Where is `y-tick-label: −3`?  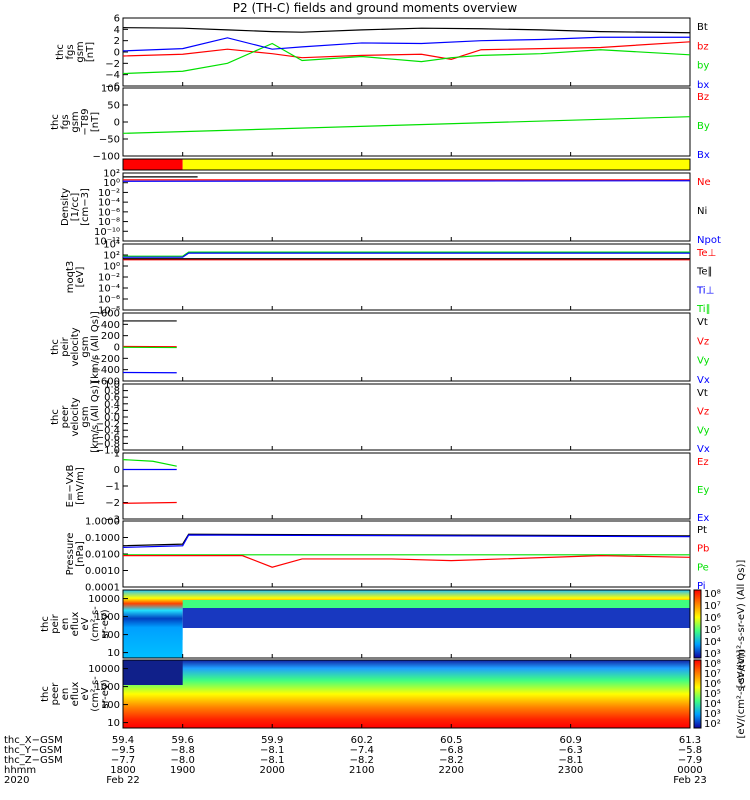
y-tick-label: −3 is located at coordinates (112, 520).